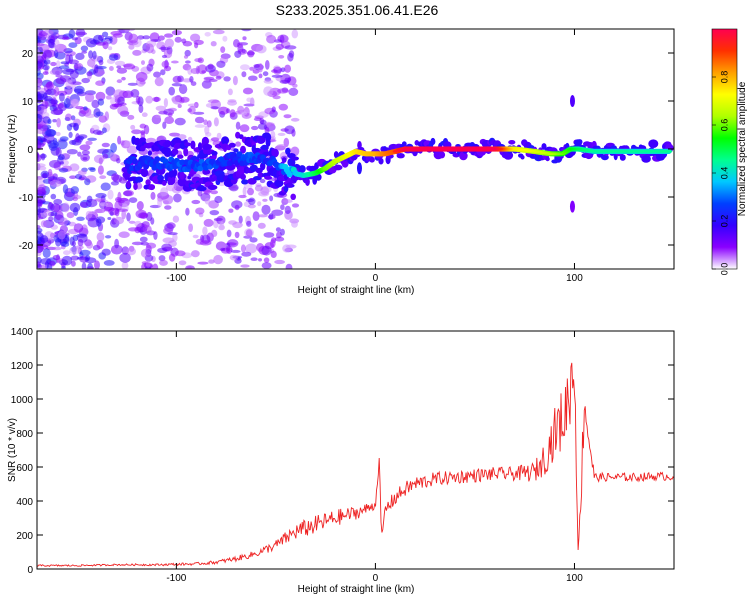  Describe the element at coordinates (28, 54) in the screenshot. I see `spectrogram-y-tick-label: 20` at that location.